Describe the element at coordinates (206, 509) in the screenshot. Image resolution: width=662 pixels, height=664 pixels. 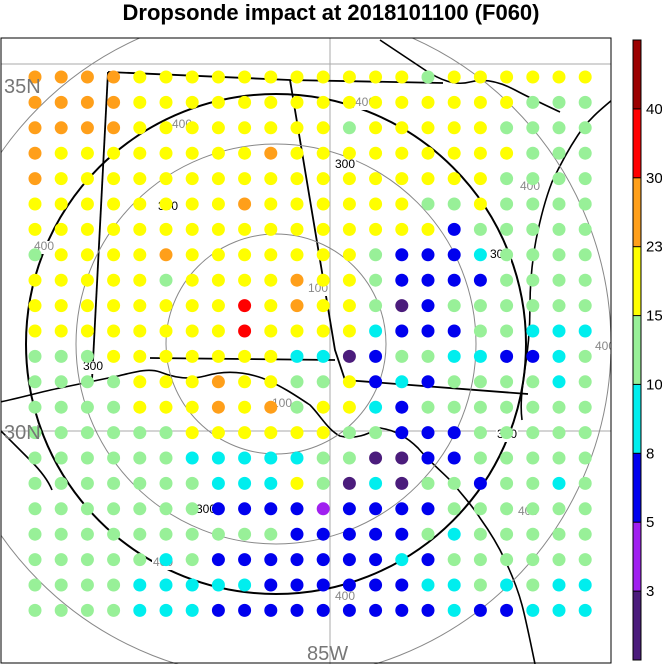
I see `ring-label: 300` at that location.